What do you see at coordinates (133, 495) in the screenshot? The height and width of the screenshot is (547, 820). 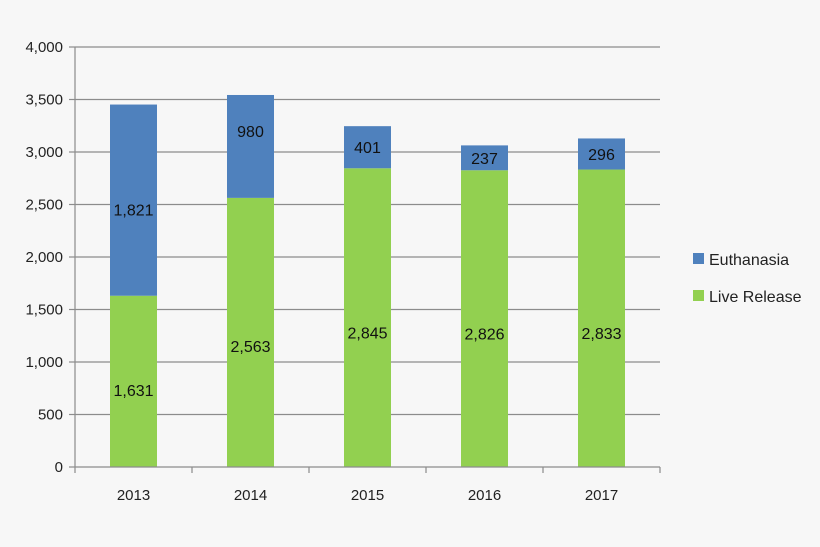 I see `x-tick-label: 2013` at bounding box center [133, 495].